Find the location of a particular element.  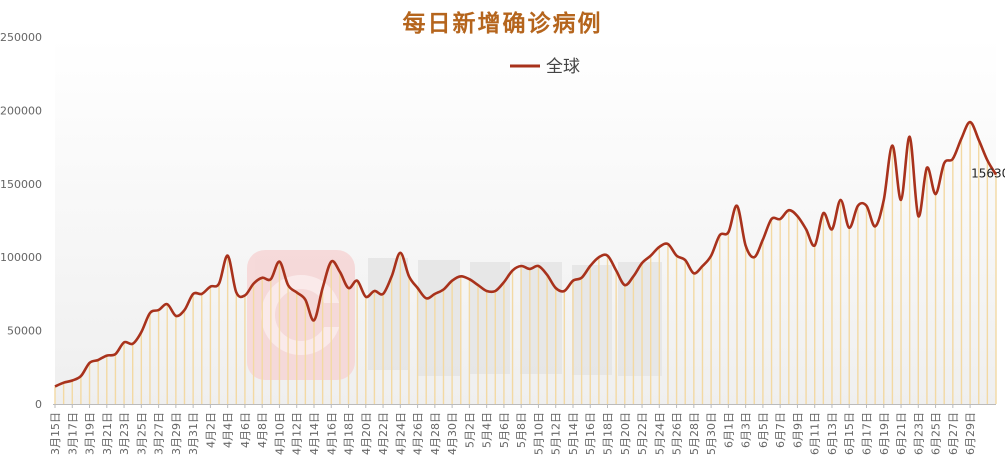

x-tick-label: 6月9日 is located at coordinates (797, 430).